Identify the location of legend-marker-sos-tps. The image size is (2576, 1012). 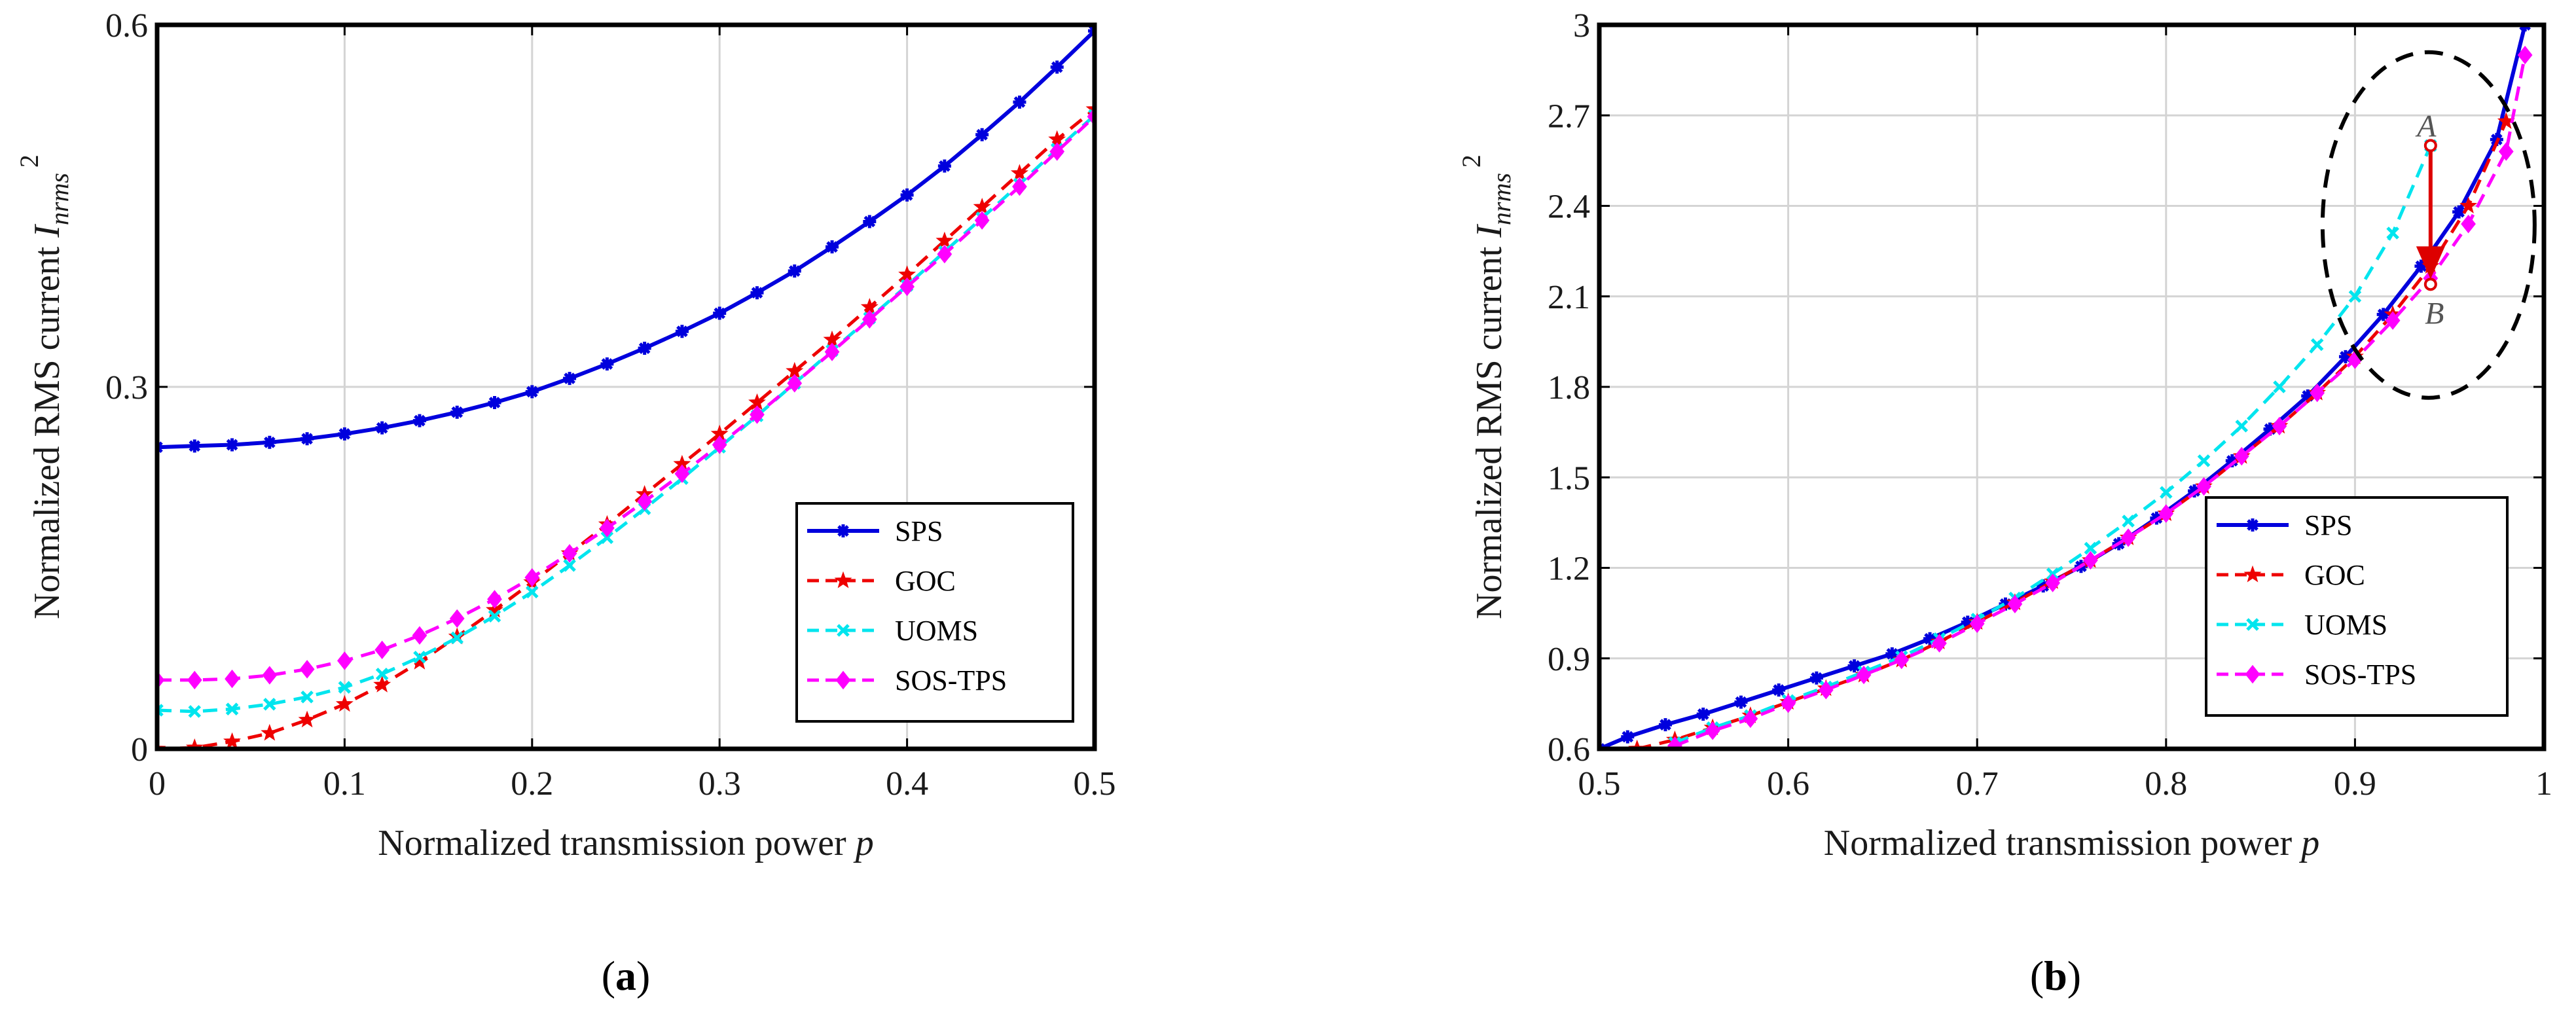
(2252, 674).